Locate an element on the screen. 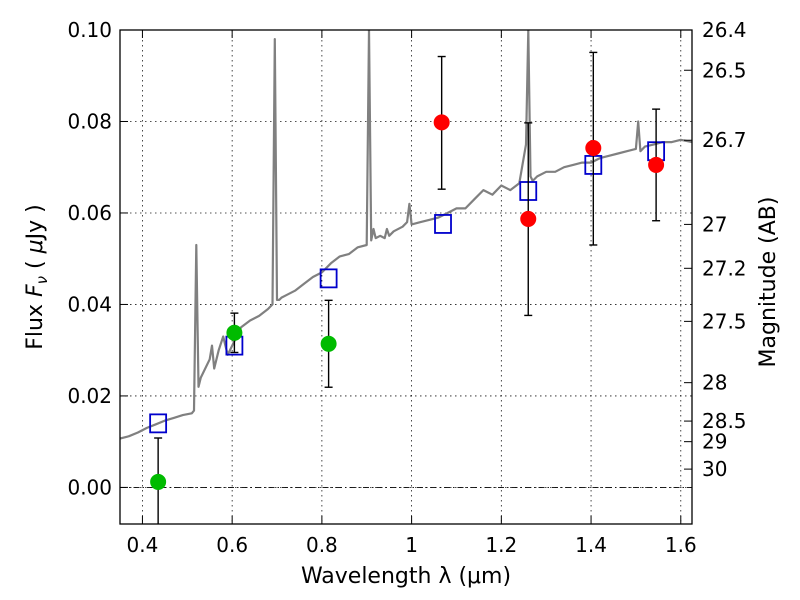  y-tick-label: 0.04 is located at coordinates (89, 304).